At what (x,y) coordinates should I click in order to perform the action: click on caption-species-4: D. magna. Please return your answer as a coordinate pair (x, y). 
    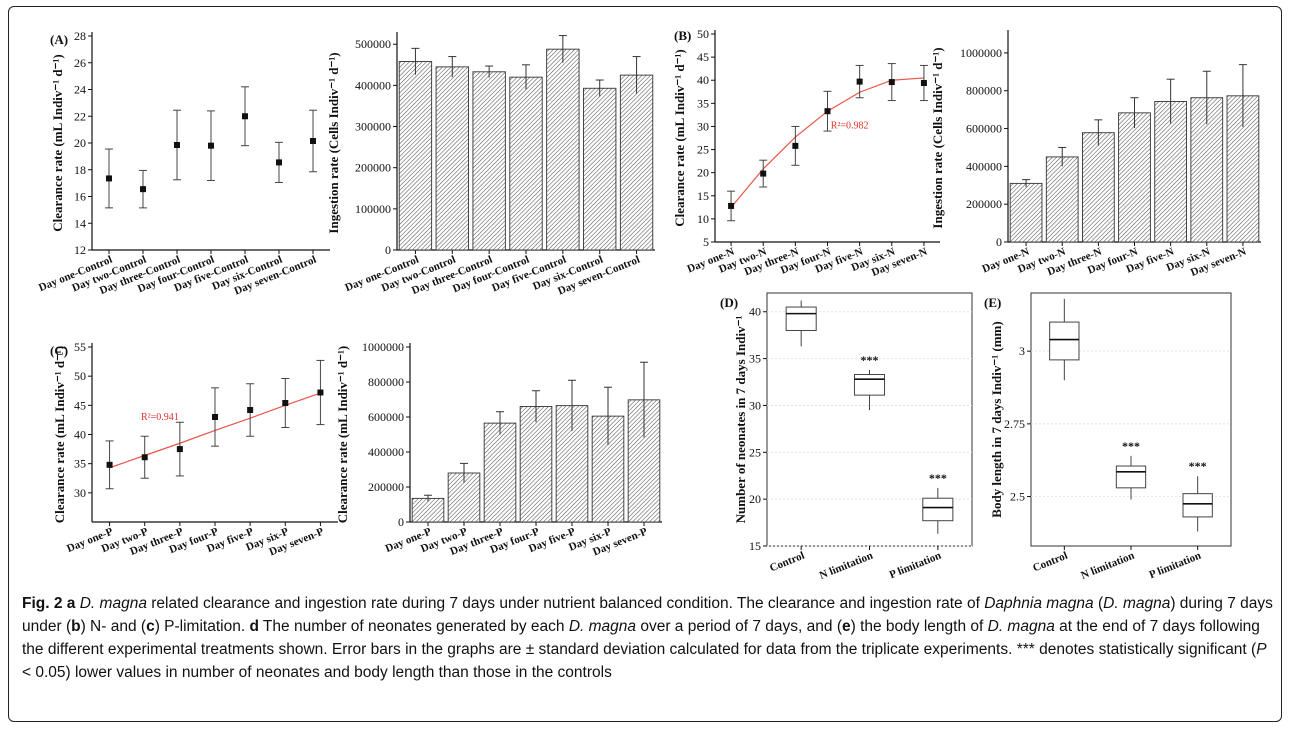
    Looking at the image, I should click on (1021, 626).